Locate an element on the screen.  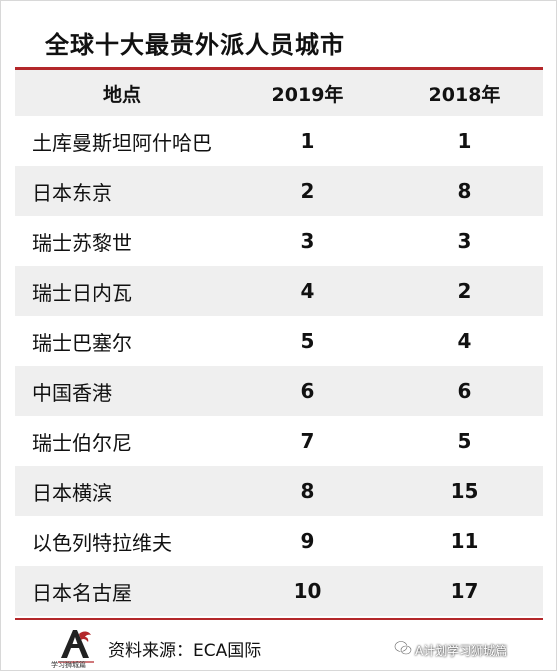
city-name: 以色列特拉维夫 is located at coordinates (102, 542).